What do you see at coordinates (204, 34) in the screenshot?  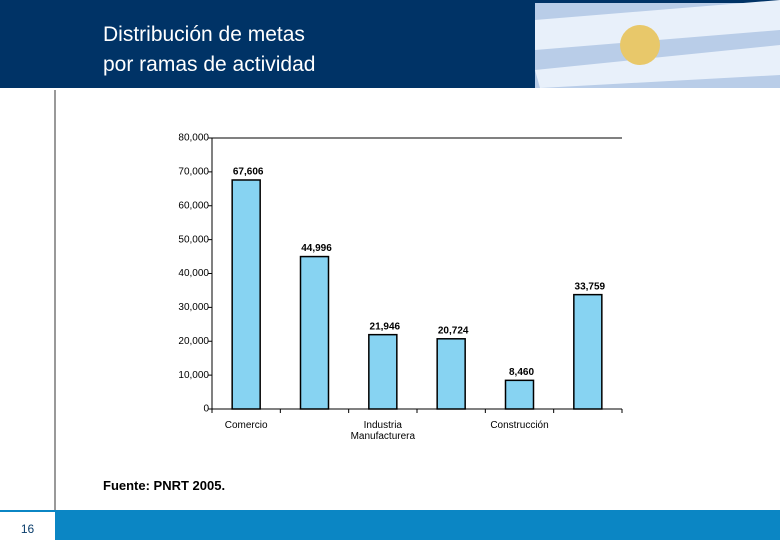 I see `title-line: Distribución de metas` at bounding box center [204, 34].